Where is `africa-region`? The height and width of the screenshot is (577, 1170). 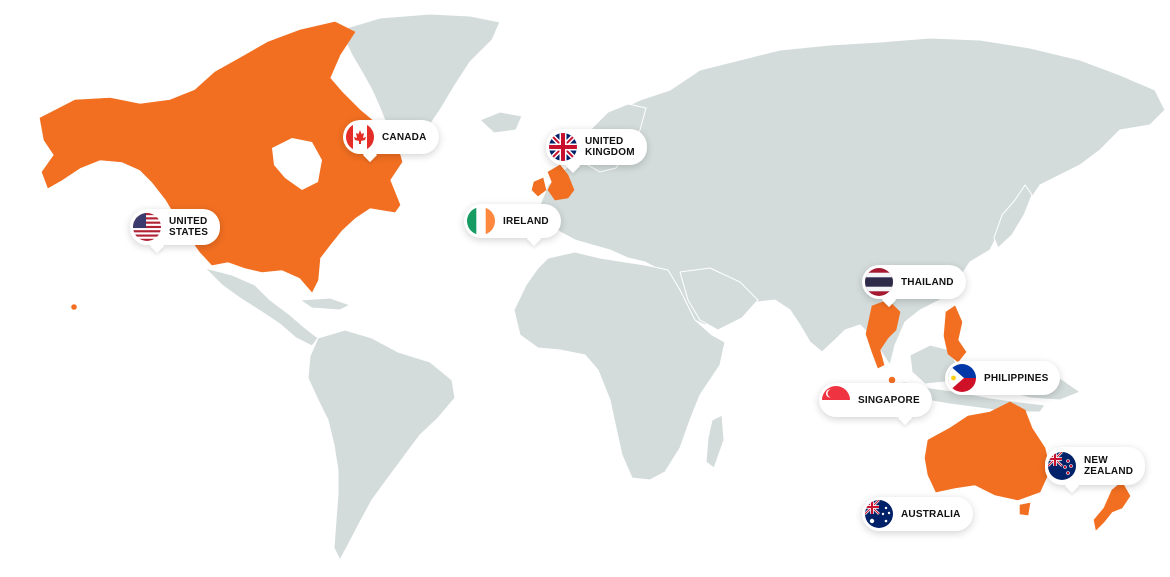
africa-region is located at coordinates (619, 366).